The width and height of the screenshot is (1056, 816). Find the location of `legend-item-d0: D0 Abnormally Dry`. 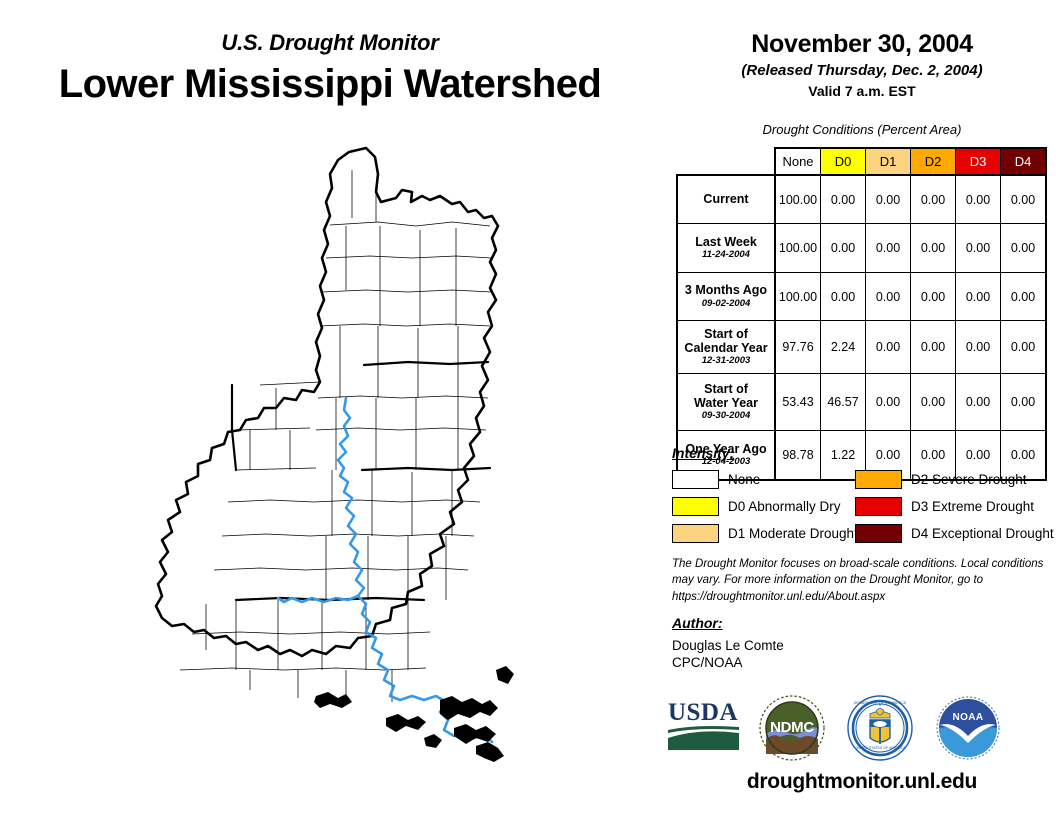

legend-item-d0: D0 Abnormally Dry is located at coordinates (765, 506).